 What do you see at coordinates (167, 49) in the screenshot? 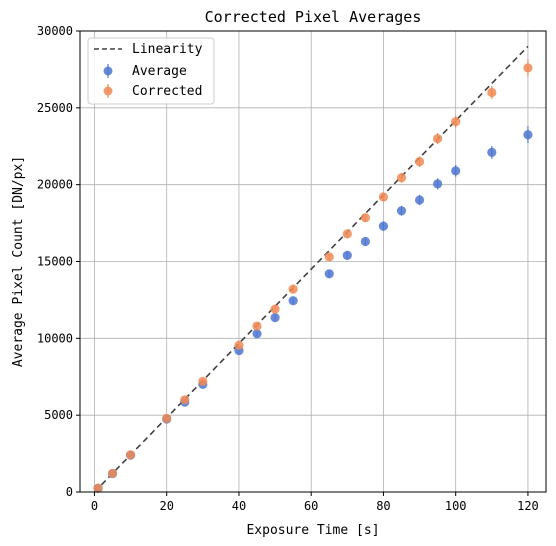
I see `legend-linearity-label: Linearity` at bounding box center [167, 49].